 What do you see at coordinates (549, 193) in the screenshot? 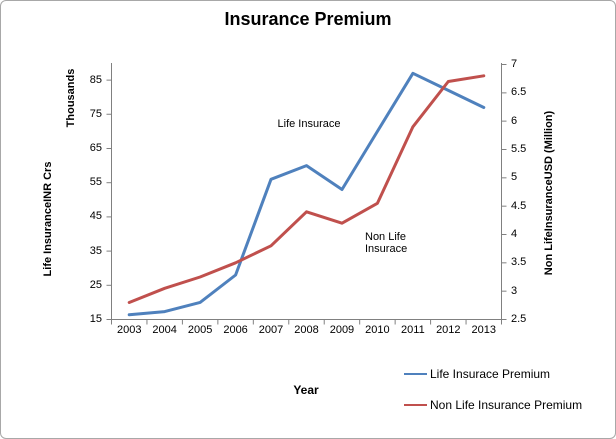
I see `y-right-axis-title: Non LifeInsuranceUSD (Million)` at bounding box center [549, 193].